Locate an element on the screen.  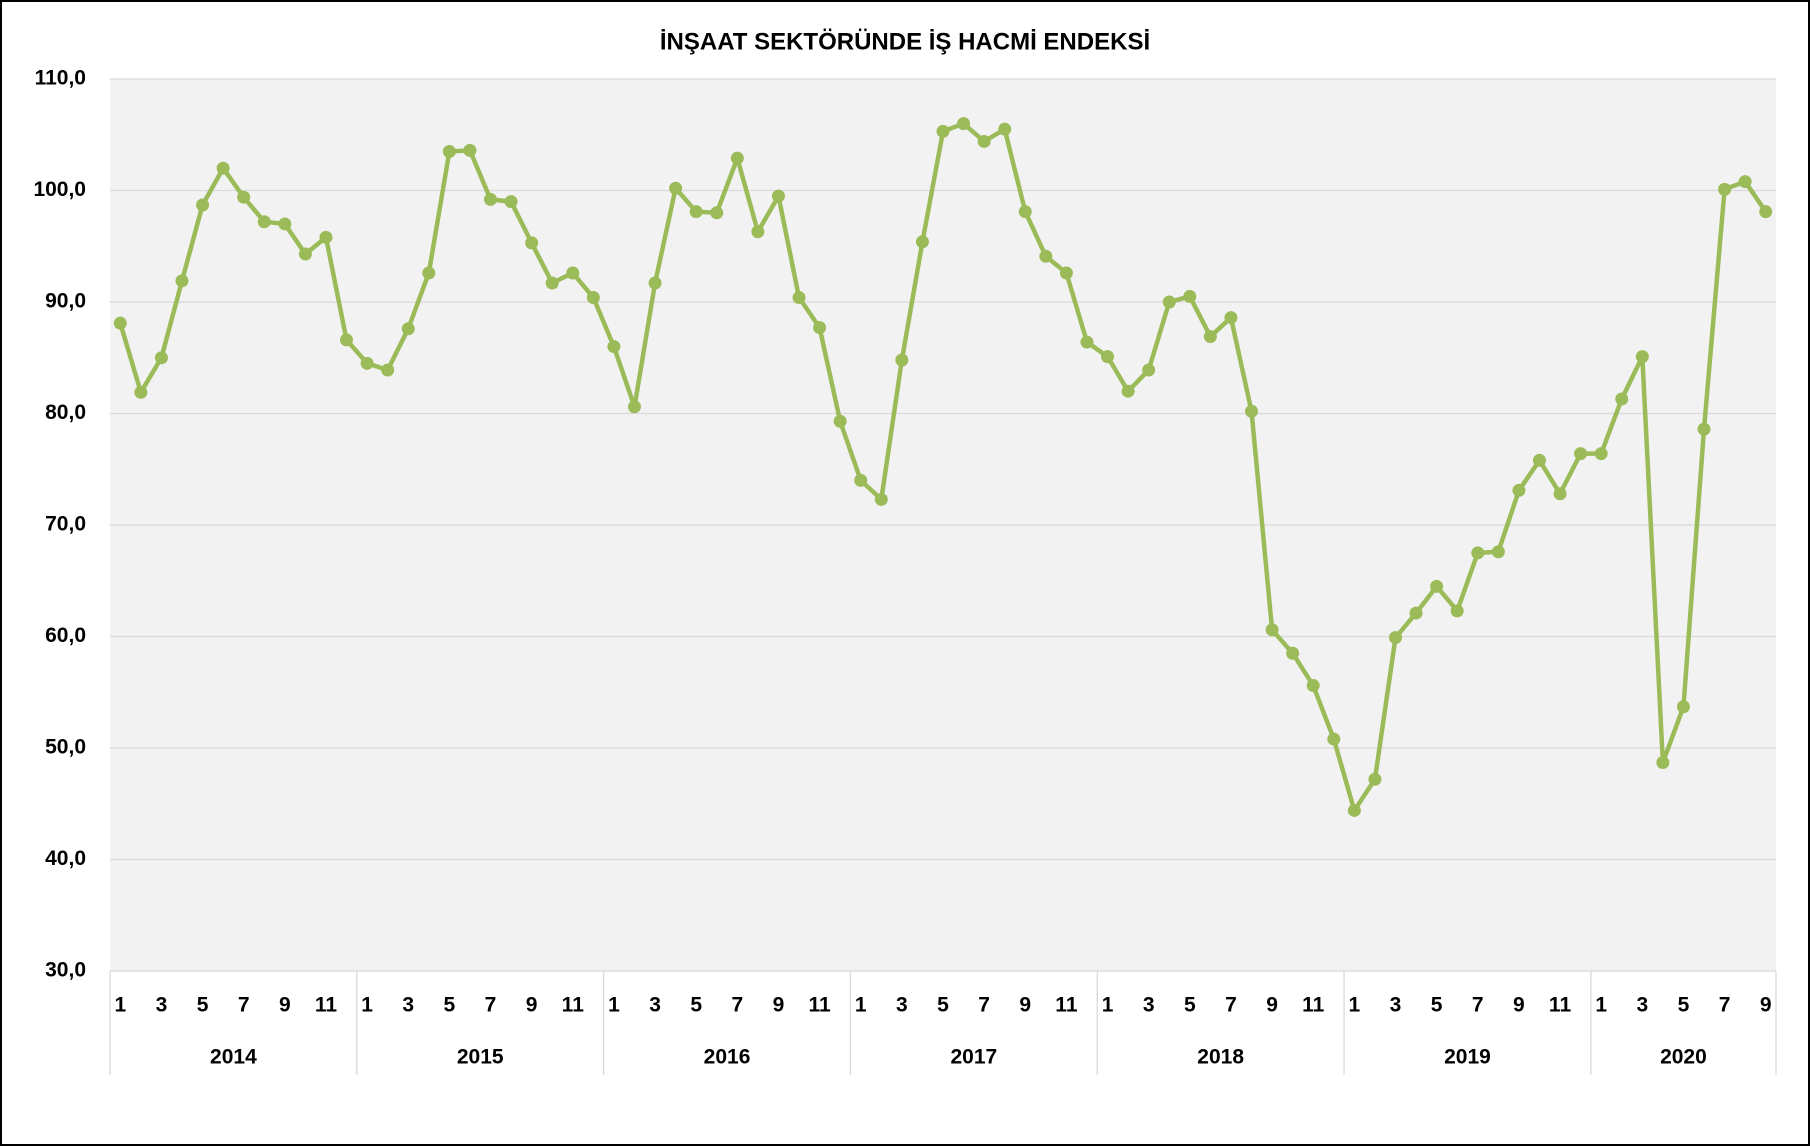
y-tick-label: 60,0 is located at coordinates (65, 635).